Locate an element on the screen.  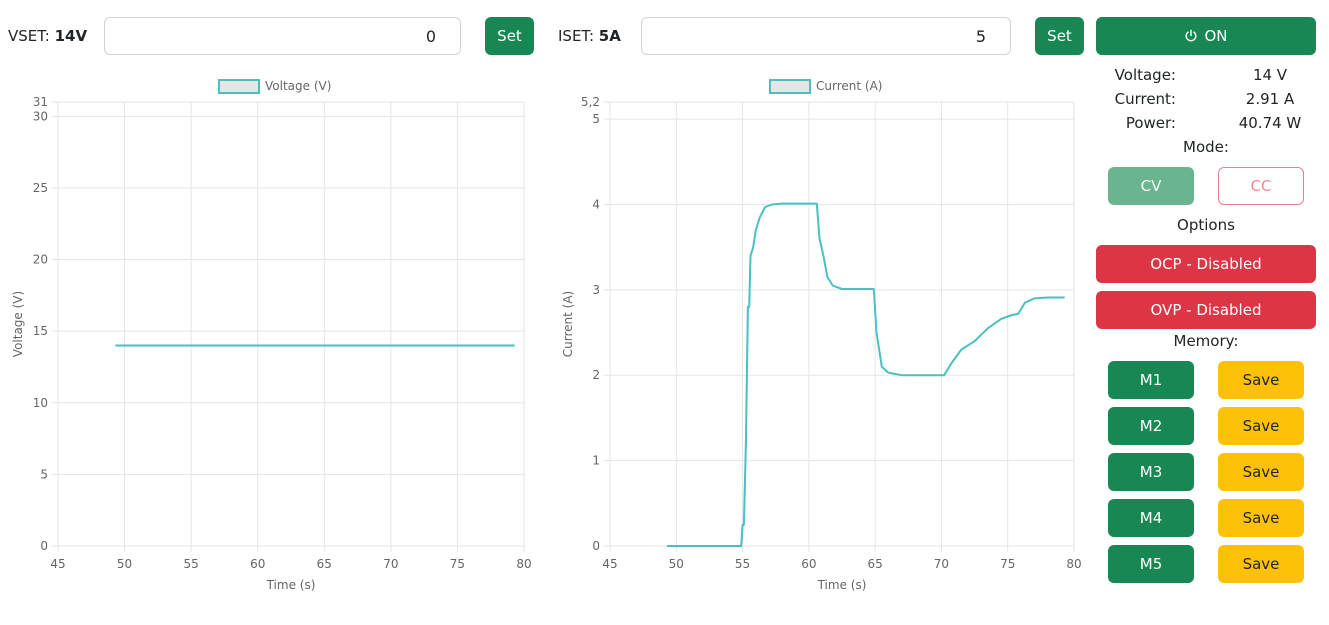
vset-value: 14V is located at coordinates (71, 36).